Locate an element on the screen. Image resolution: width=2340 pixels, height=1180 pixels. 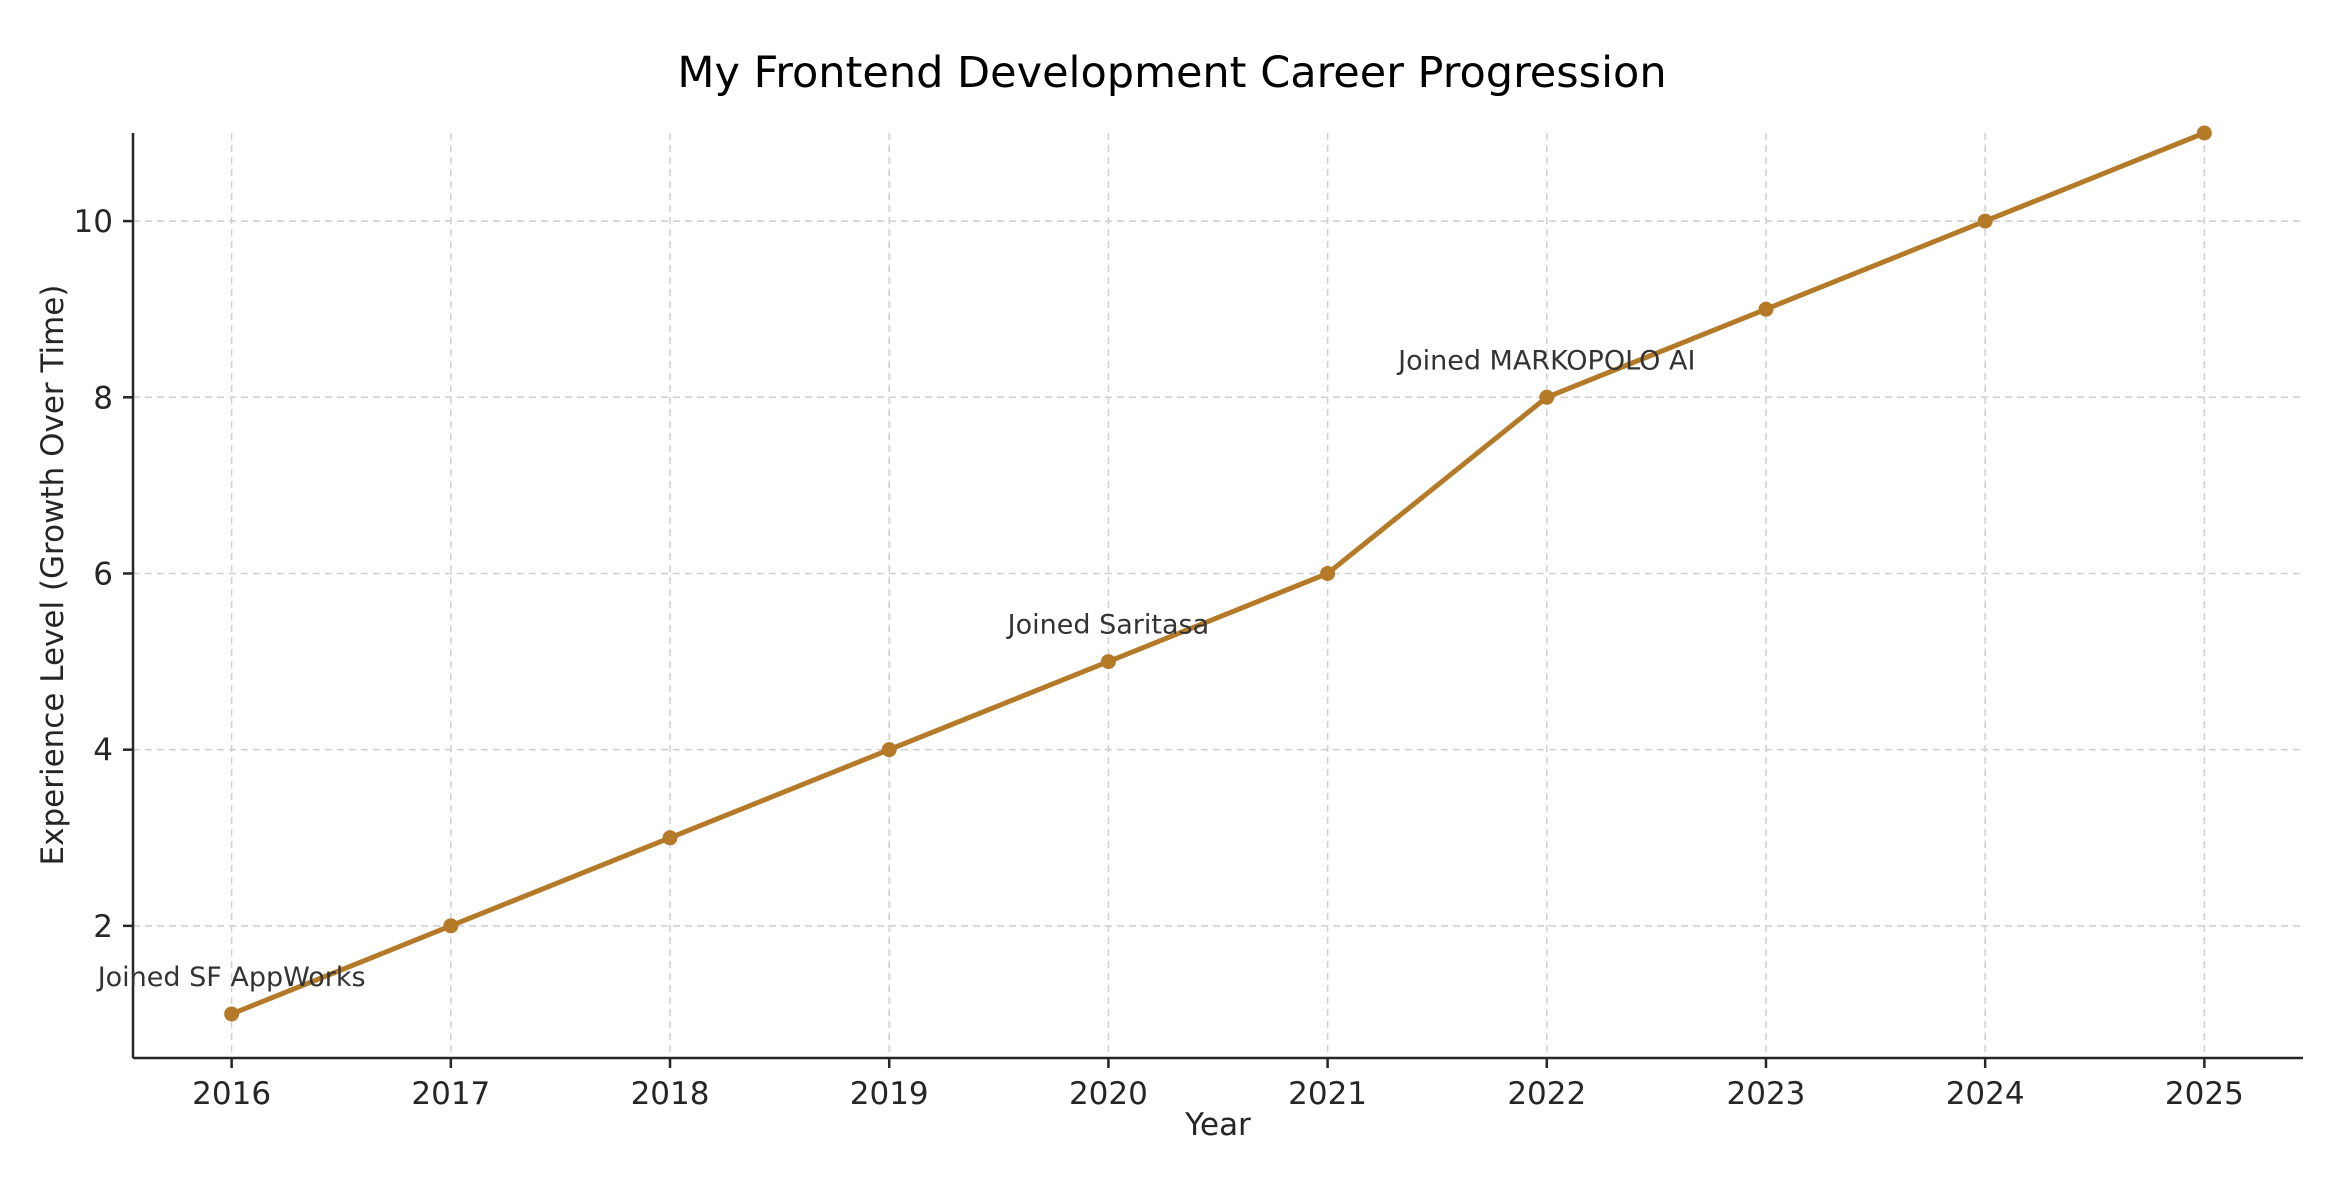
y-tick-label: 10 is located at coordinates (93, 222).